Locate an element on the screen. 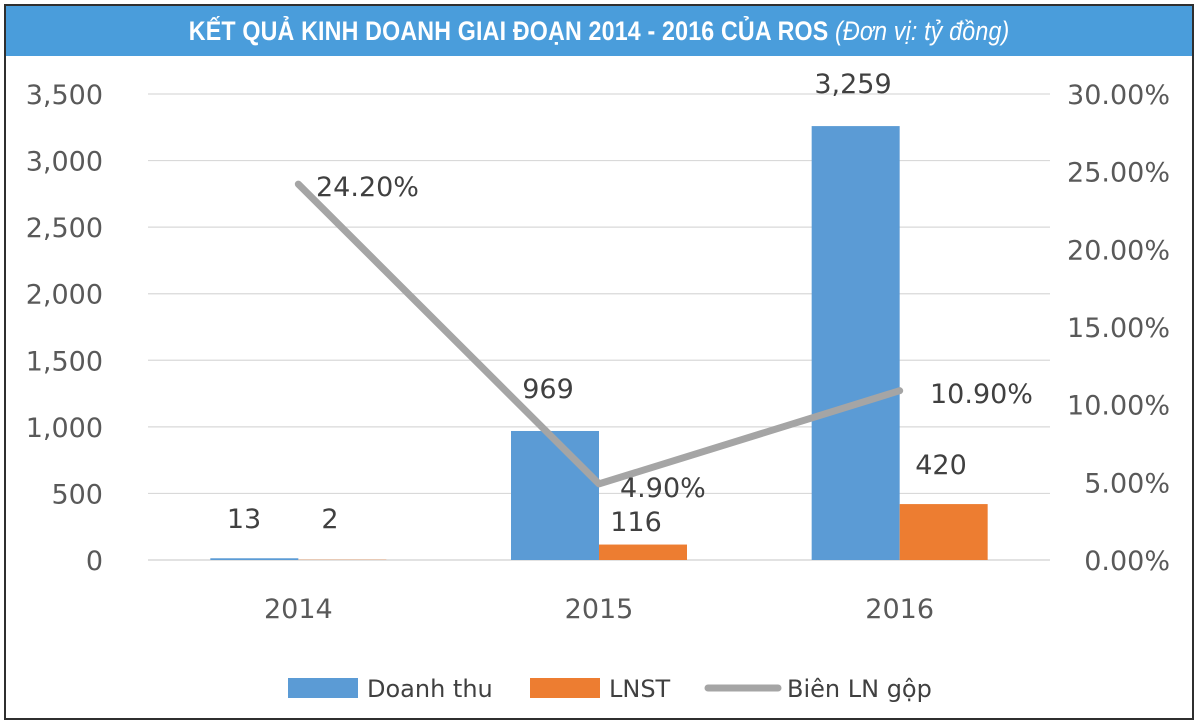 This screenshot has height=726, width=1200. data-label-lnst: 420 is located at coordinates (941, 465).